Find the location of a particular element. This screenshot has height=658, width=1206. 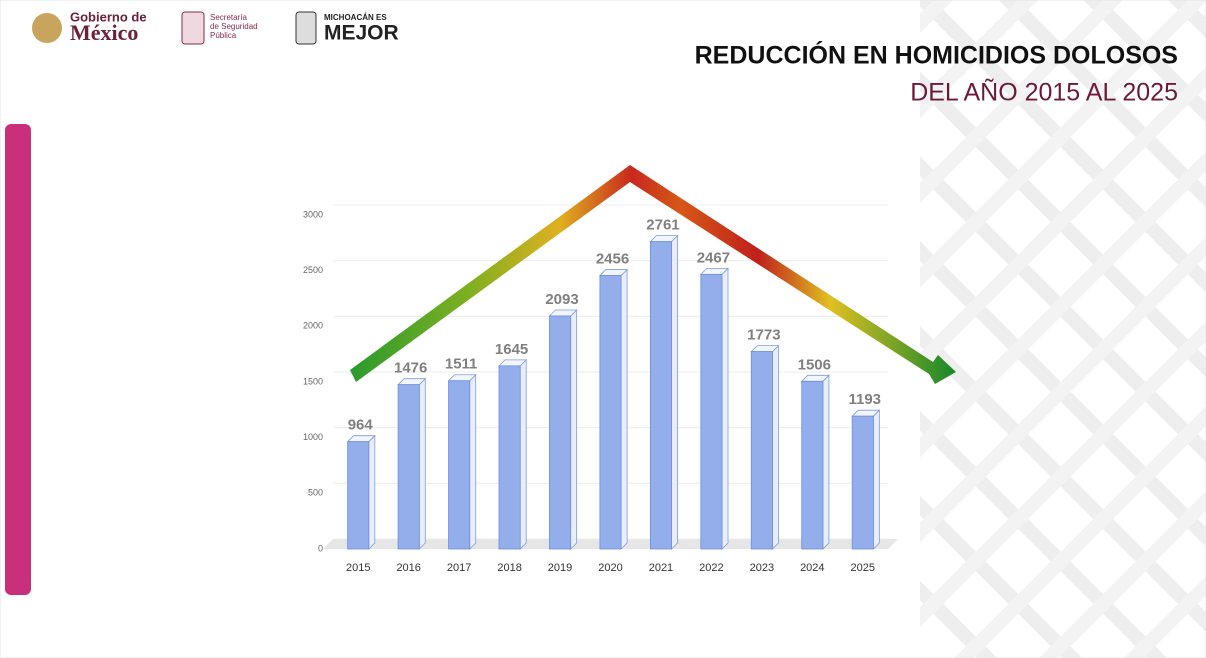

y-tick-label: 2000 is located at coordinates (313, 326).